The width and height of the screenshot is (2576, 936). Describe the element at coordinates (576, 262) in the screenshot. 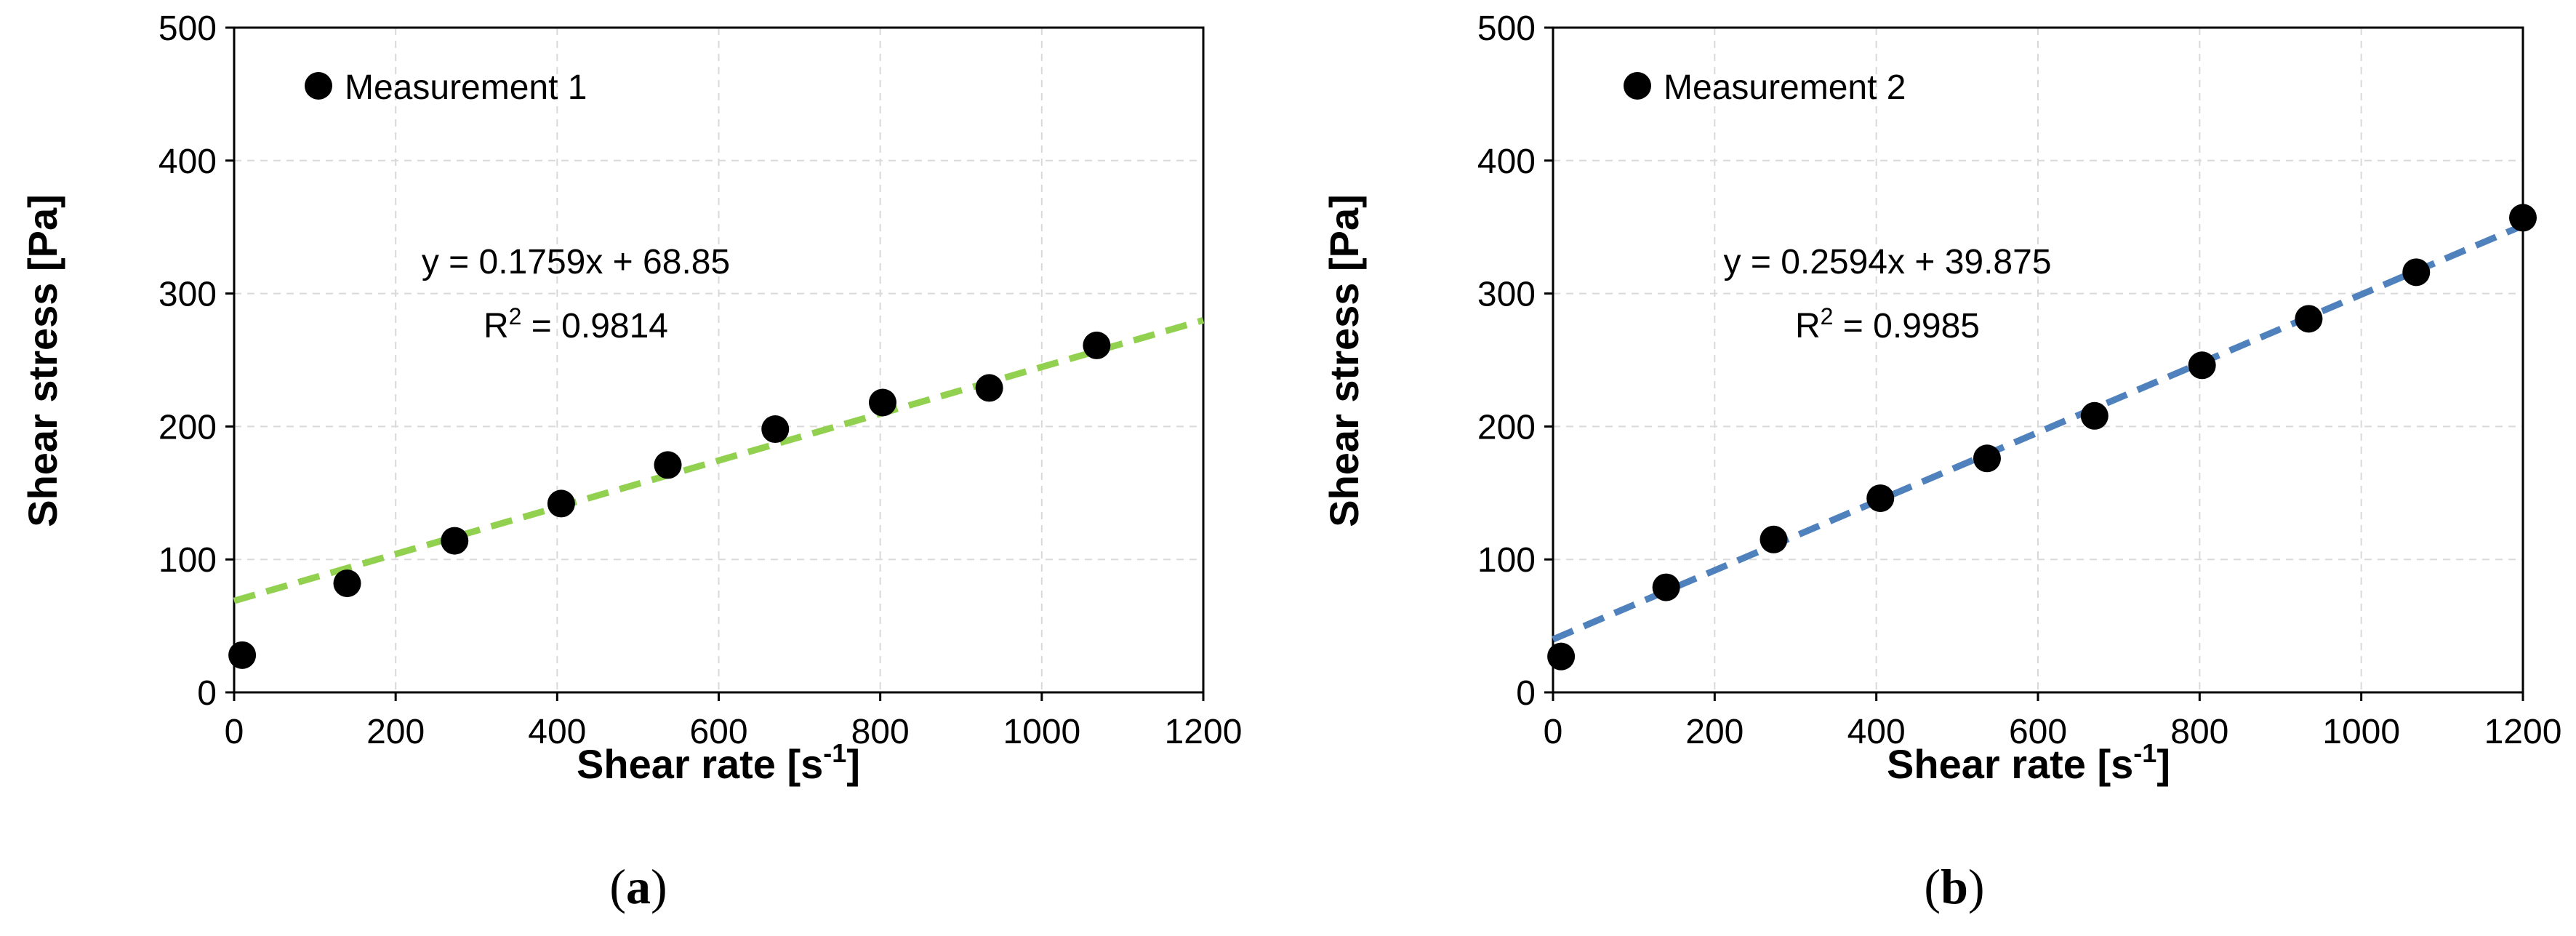

I see `trendline-equation-a: y = 0.1759x + 68.85` at that location.